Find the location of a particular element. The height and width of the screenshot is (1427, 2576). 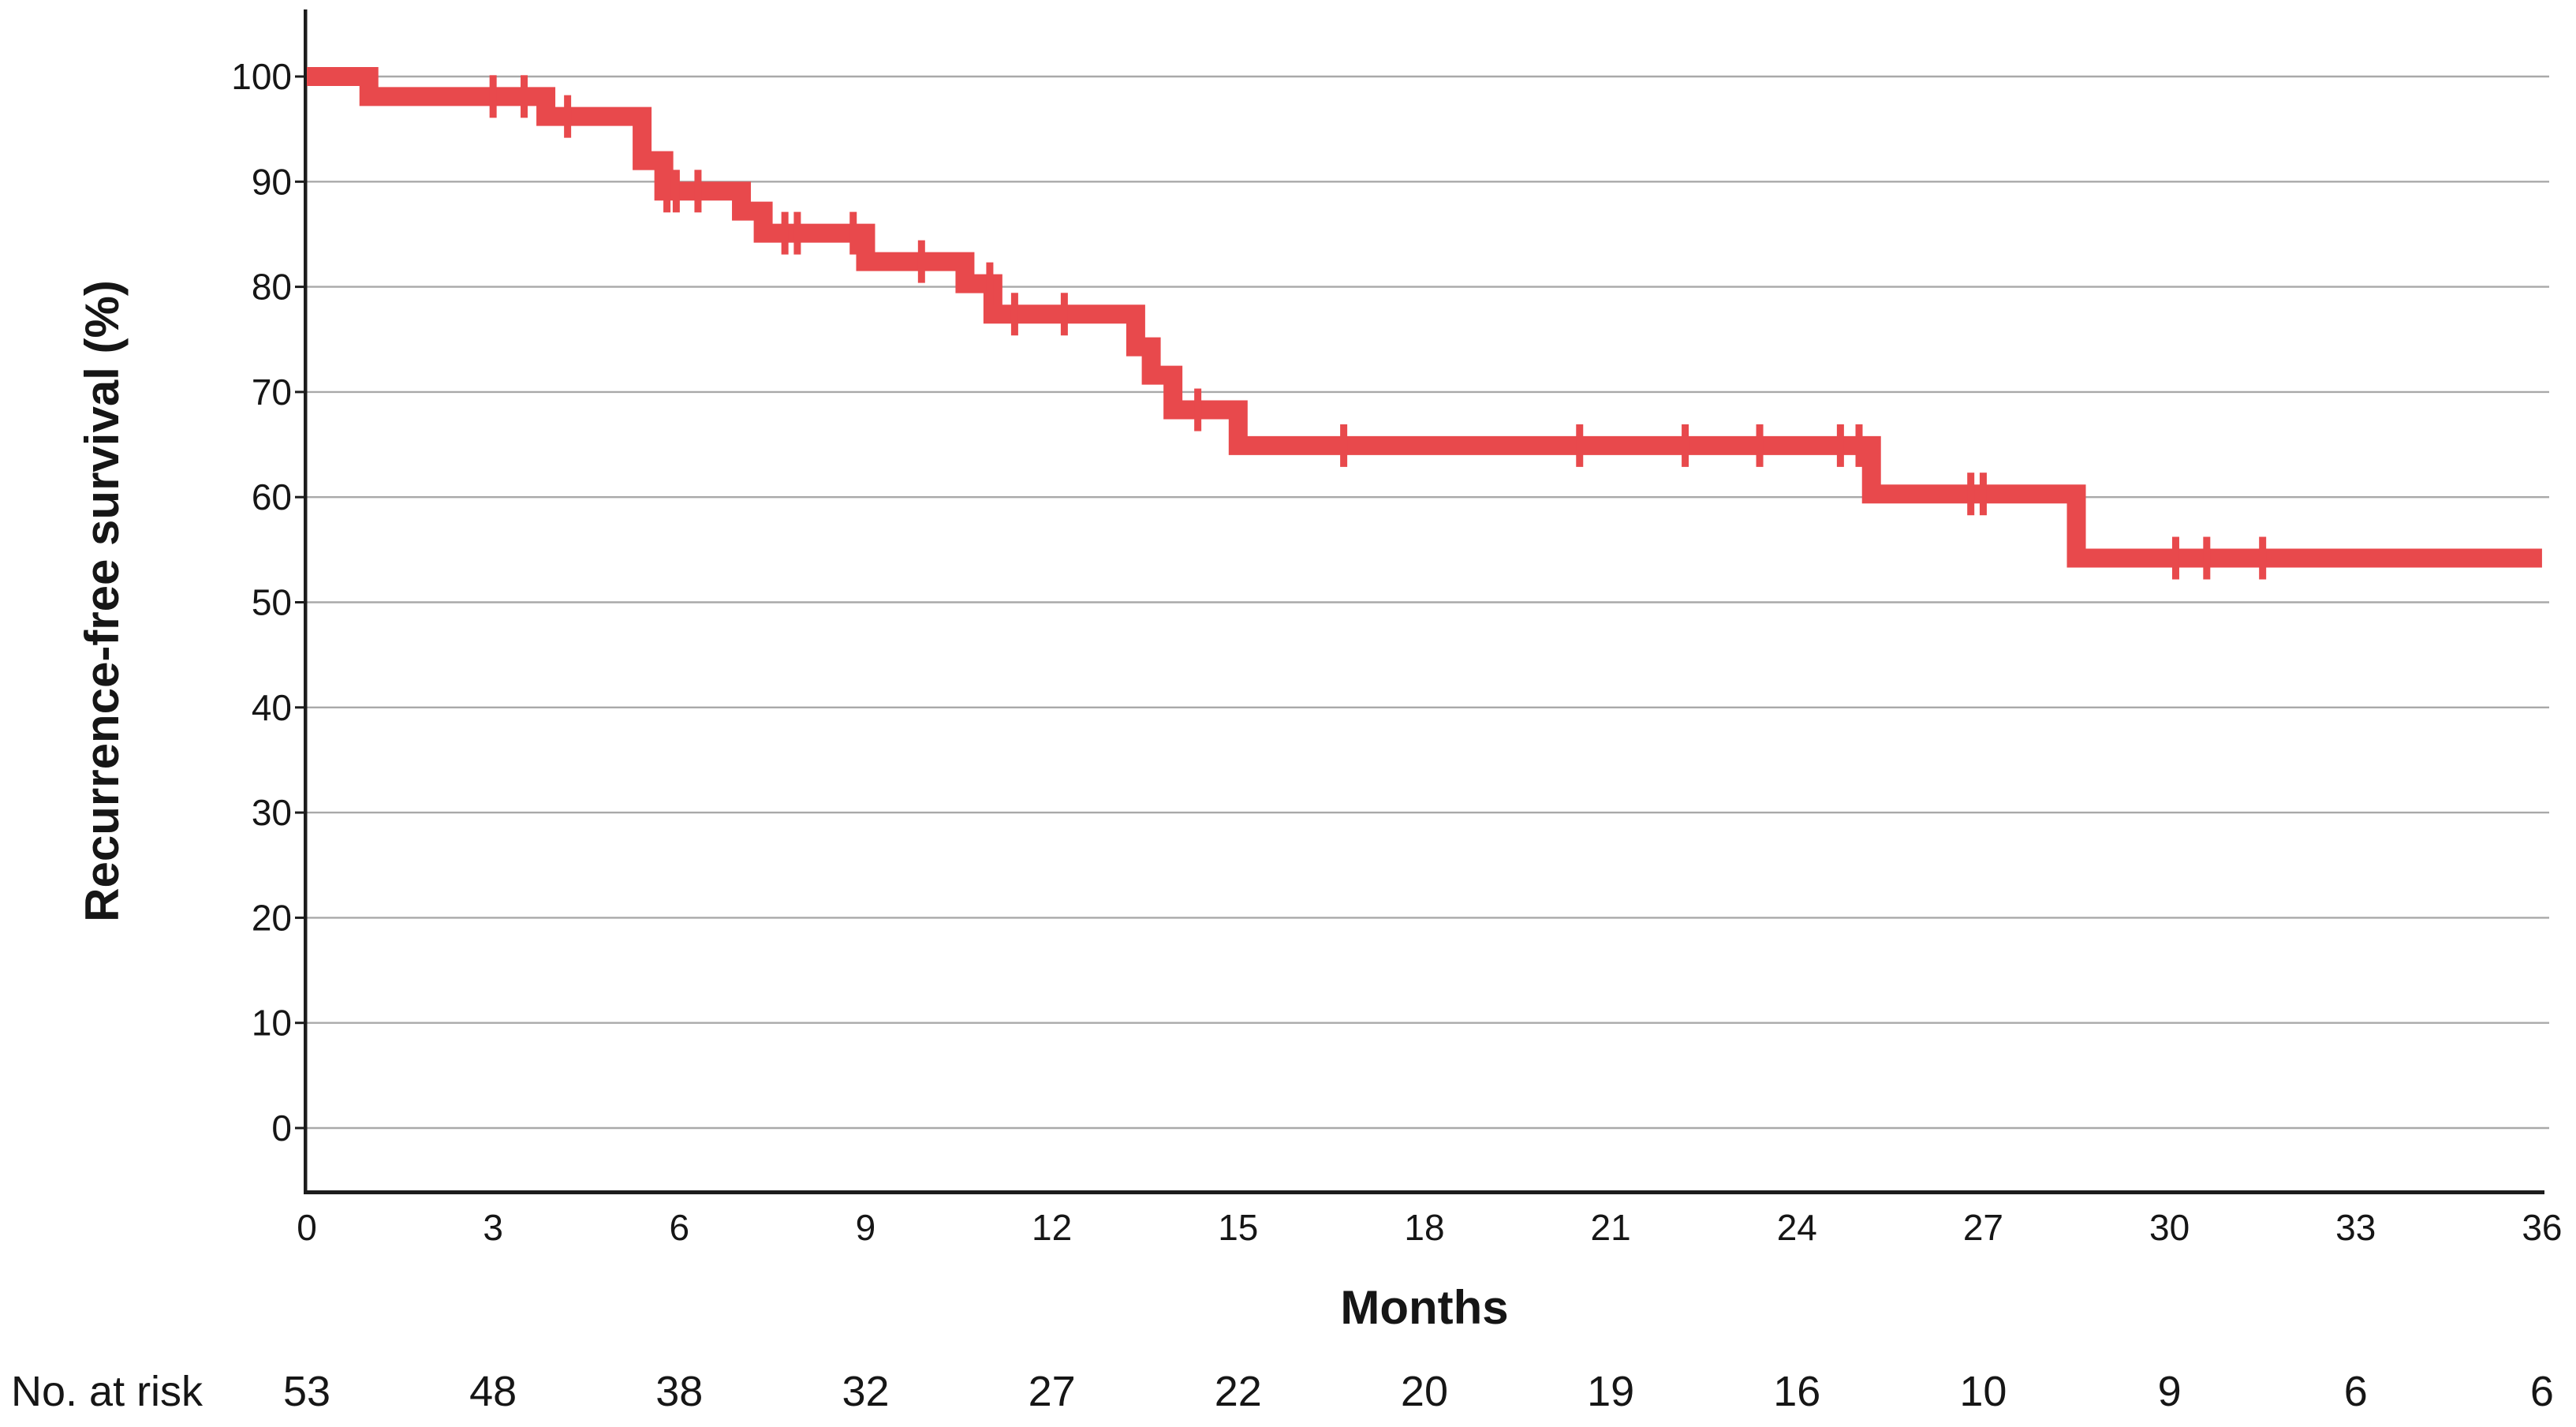

risk-value: 38 is located at coordinates (679, 1391).